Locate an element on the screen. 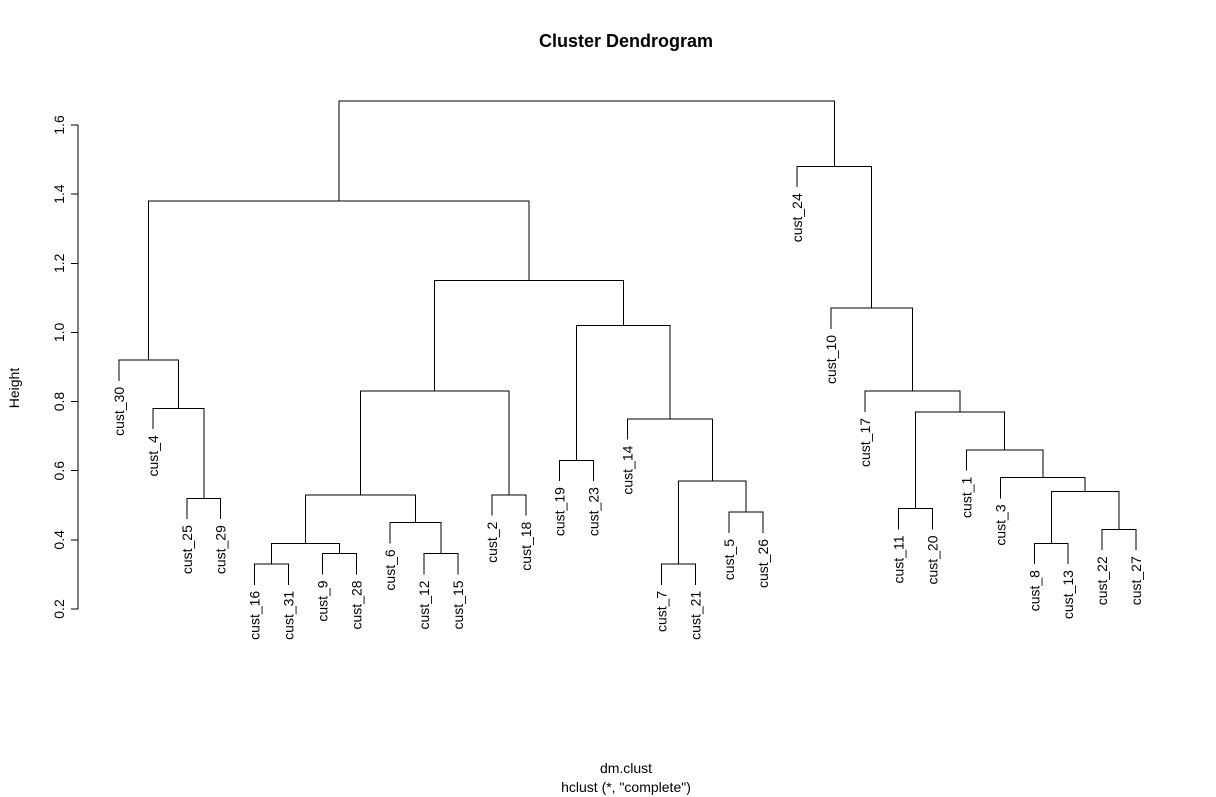  leaf-label: cust_22 is located at coordinates (1102, 580).